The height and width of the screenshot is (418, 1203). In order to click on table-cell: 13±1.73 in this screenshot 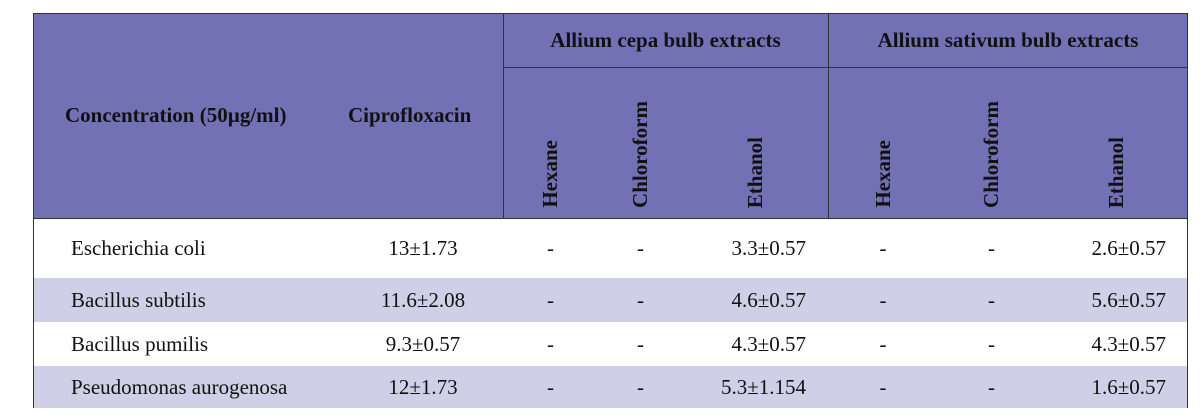, I will do `click(423, 248)`.